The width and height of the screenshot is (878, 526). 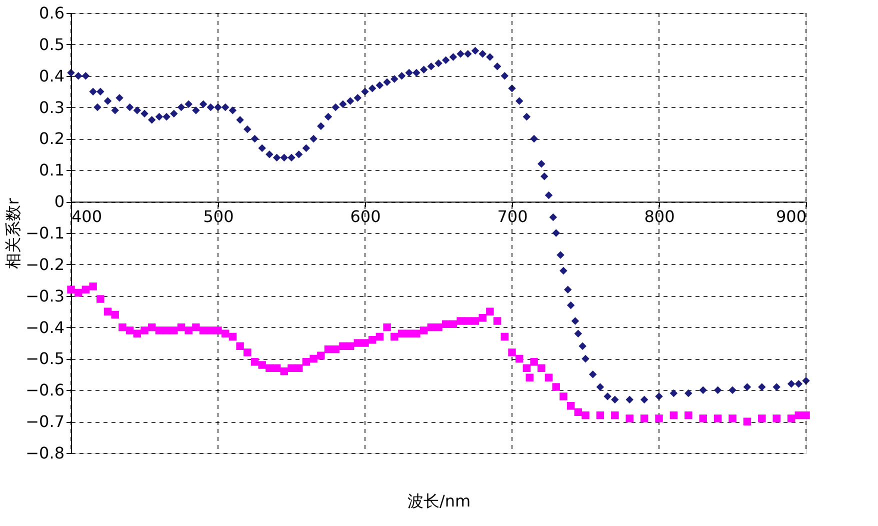 I want to click on y-tick-label: 0.2, so click(x=51, y=138).